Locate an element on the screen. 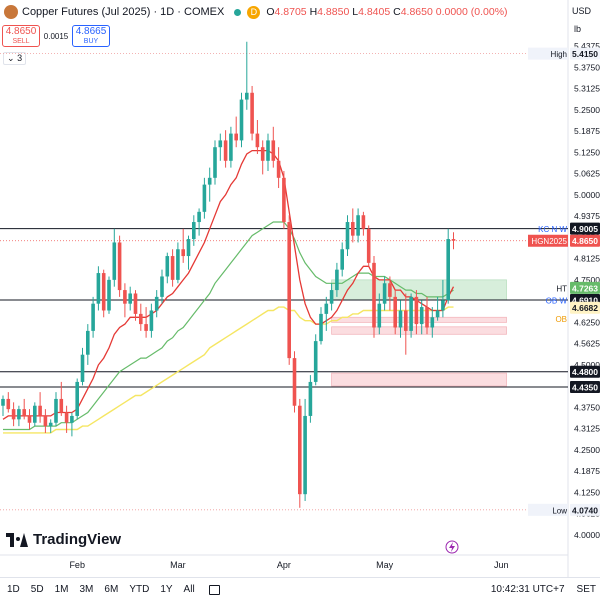 This screenshot has width=600, height=601. data-badge: D is located at coordinates (254, 12).